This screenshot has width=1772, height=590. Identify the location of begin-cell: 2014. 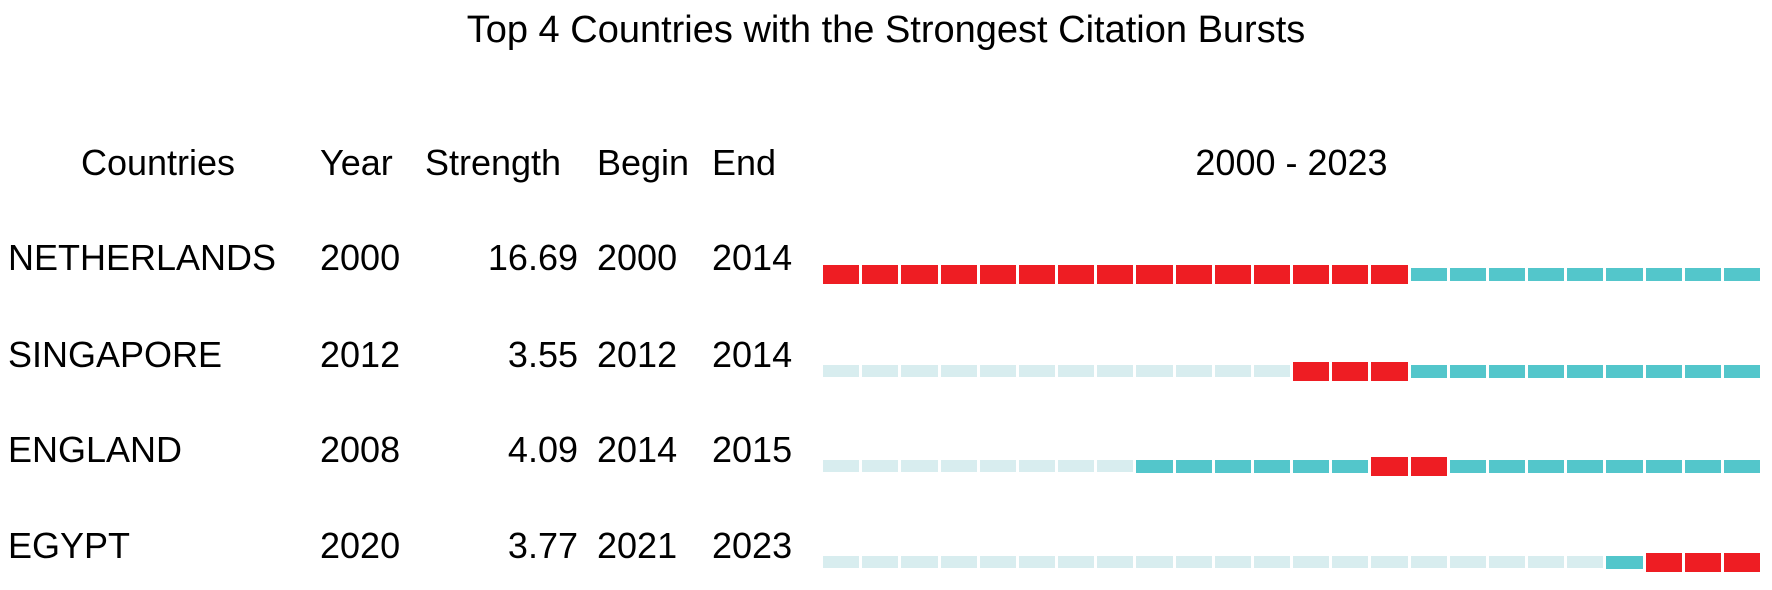
(637, 449).